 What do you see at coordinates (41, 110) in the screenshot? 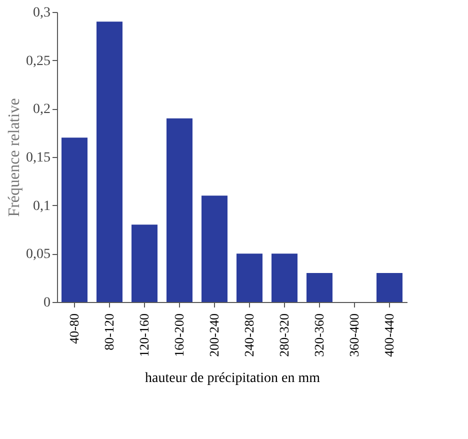
I see `y-tick-label: 0,2` at bounding box center [41, 110].